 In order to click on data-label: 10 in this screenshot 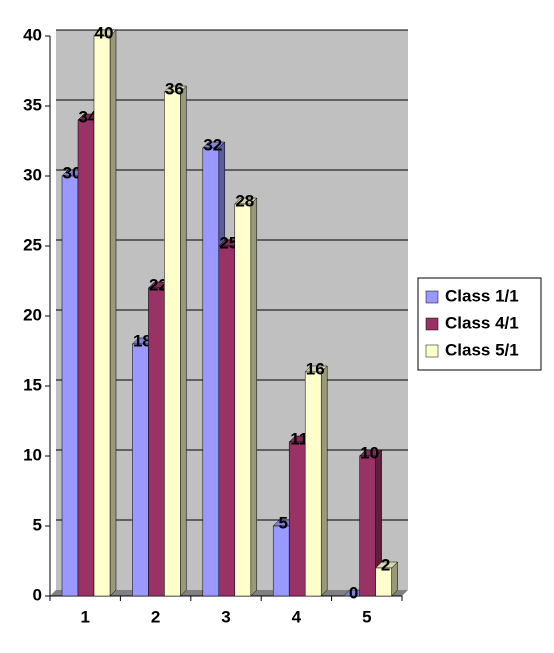, I will do `click(369, 452)`.